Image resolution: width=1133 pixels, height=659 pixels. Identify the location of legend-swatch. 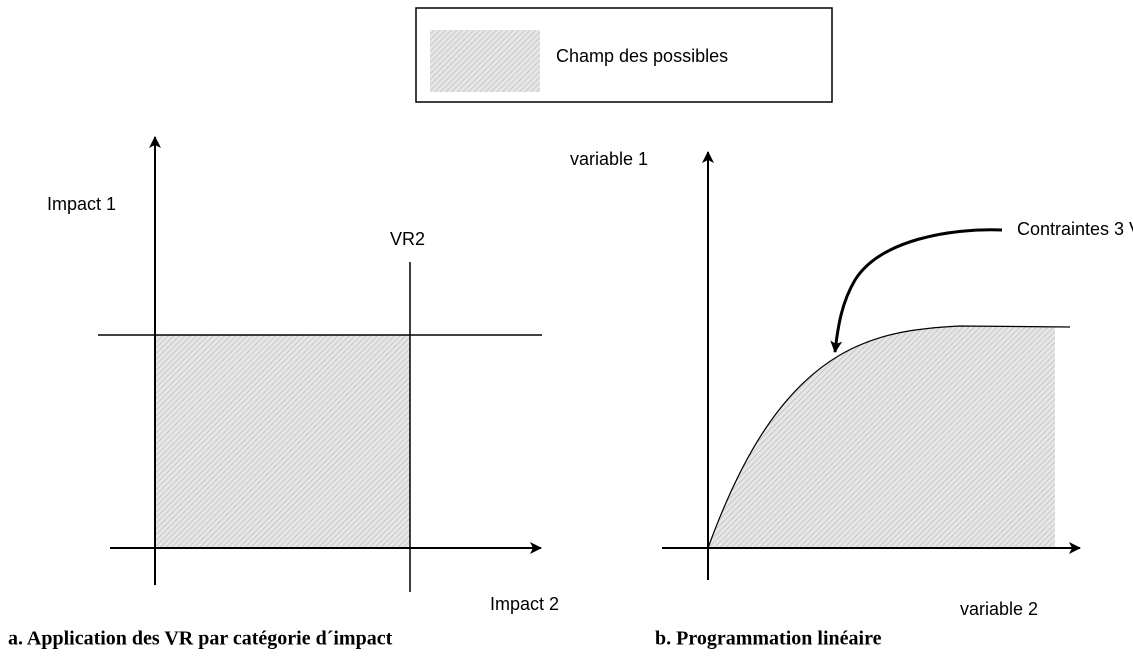
(485, 61).